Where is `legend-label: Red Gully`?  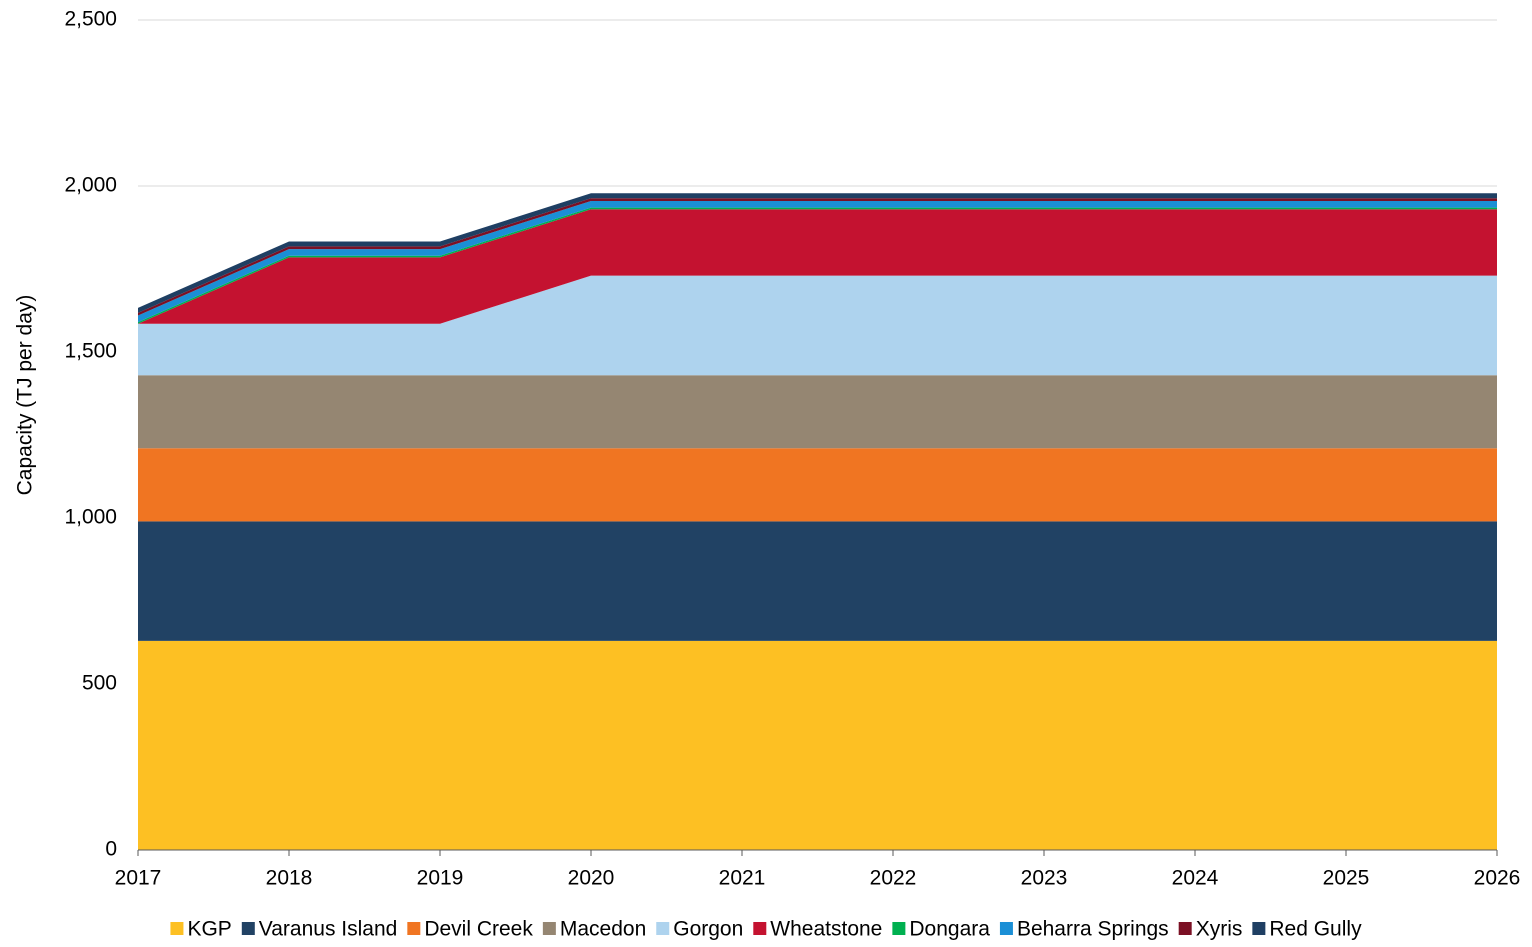 legend-label: Red Gully is located at coordinates (1315, 929).